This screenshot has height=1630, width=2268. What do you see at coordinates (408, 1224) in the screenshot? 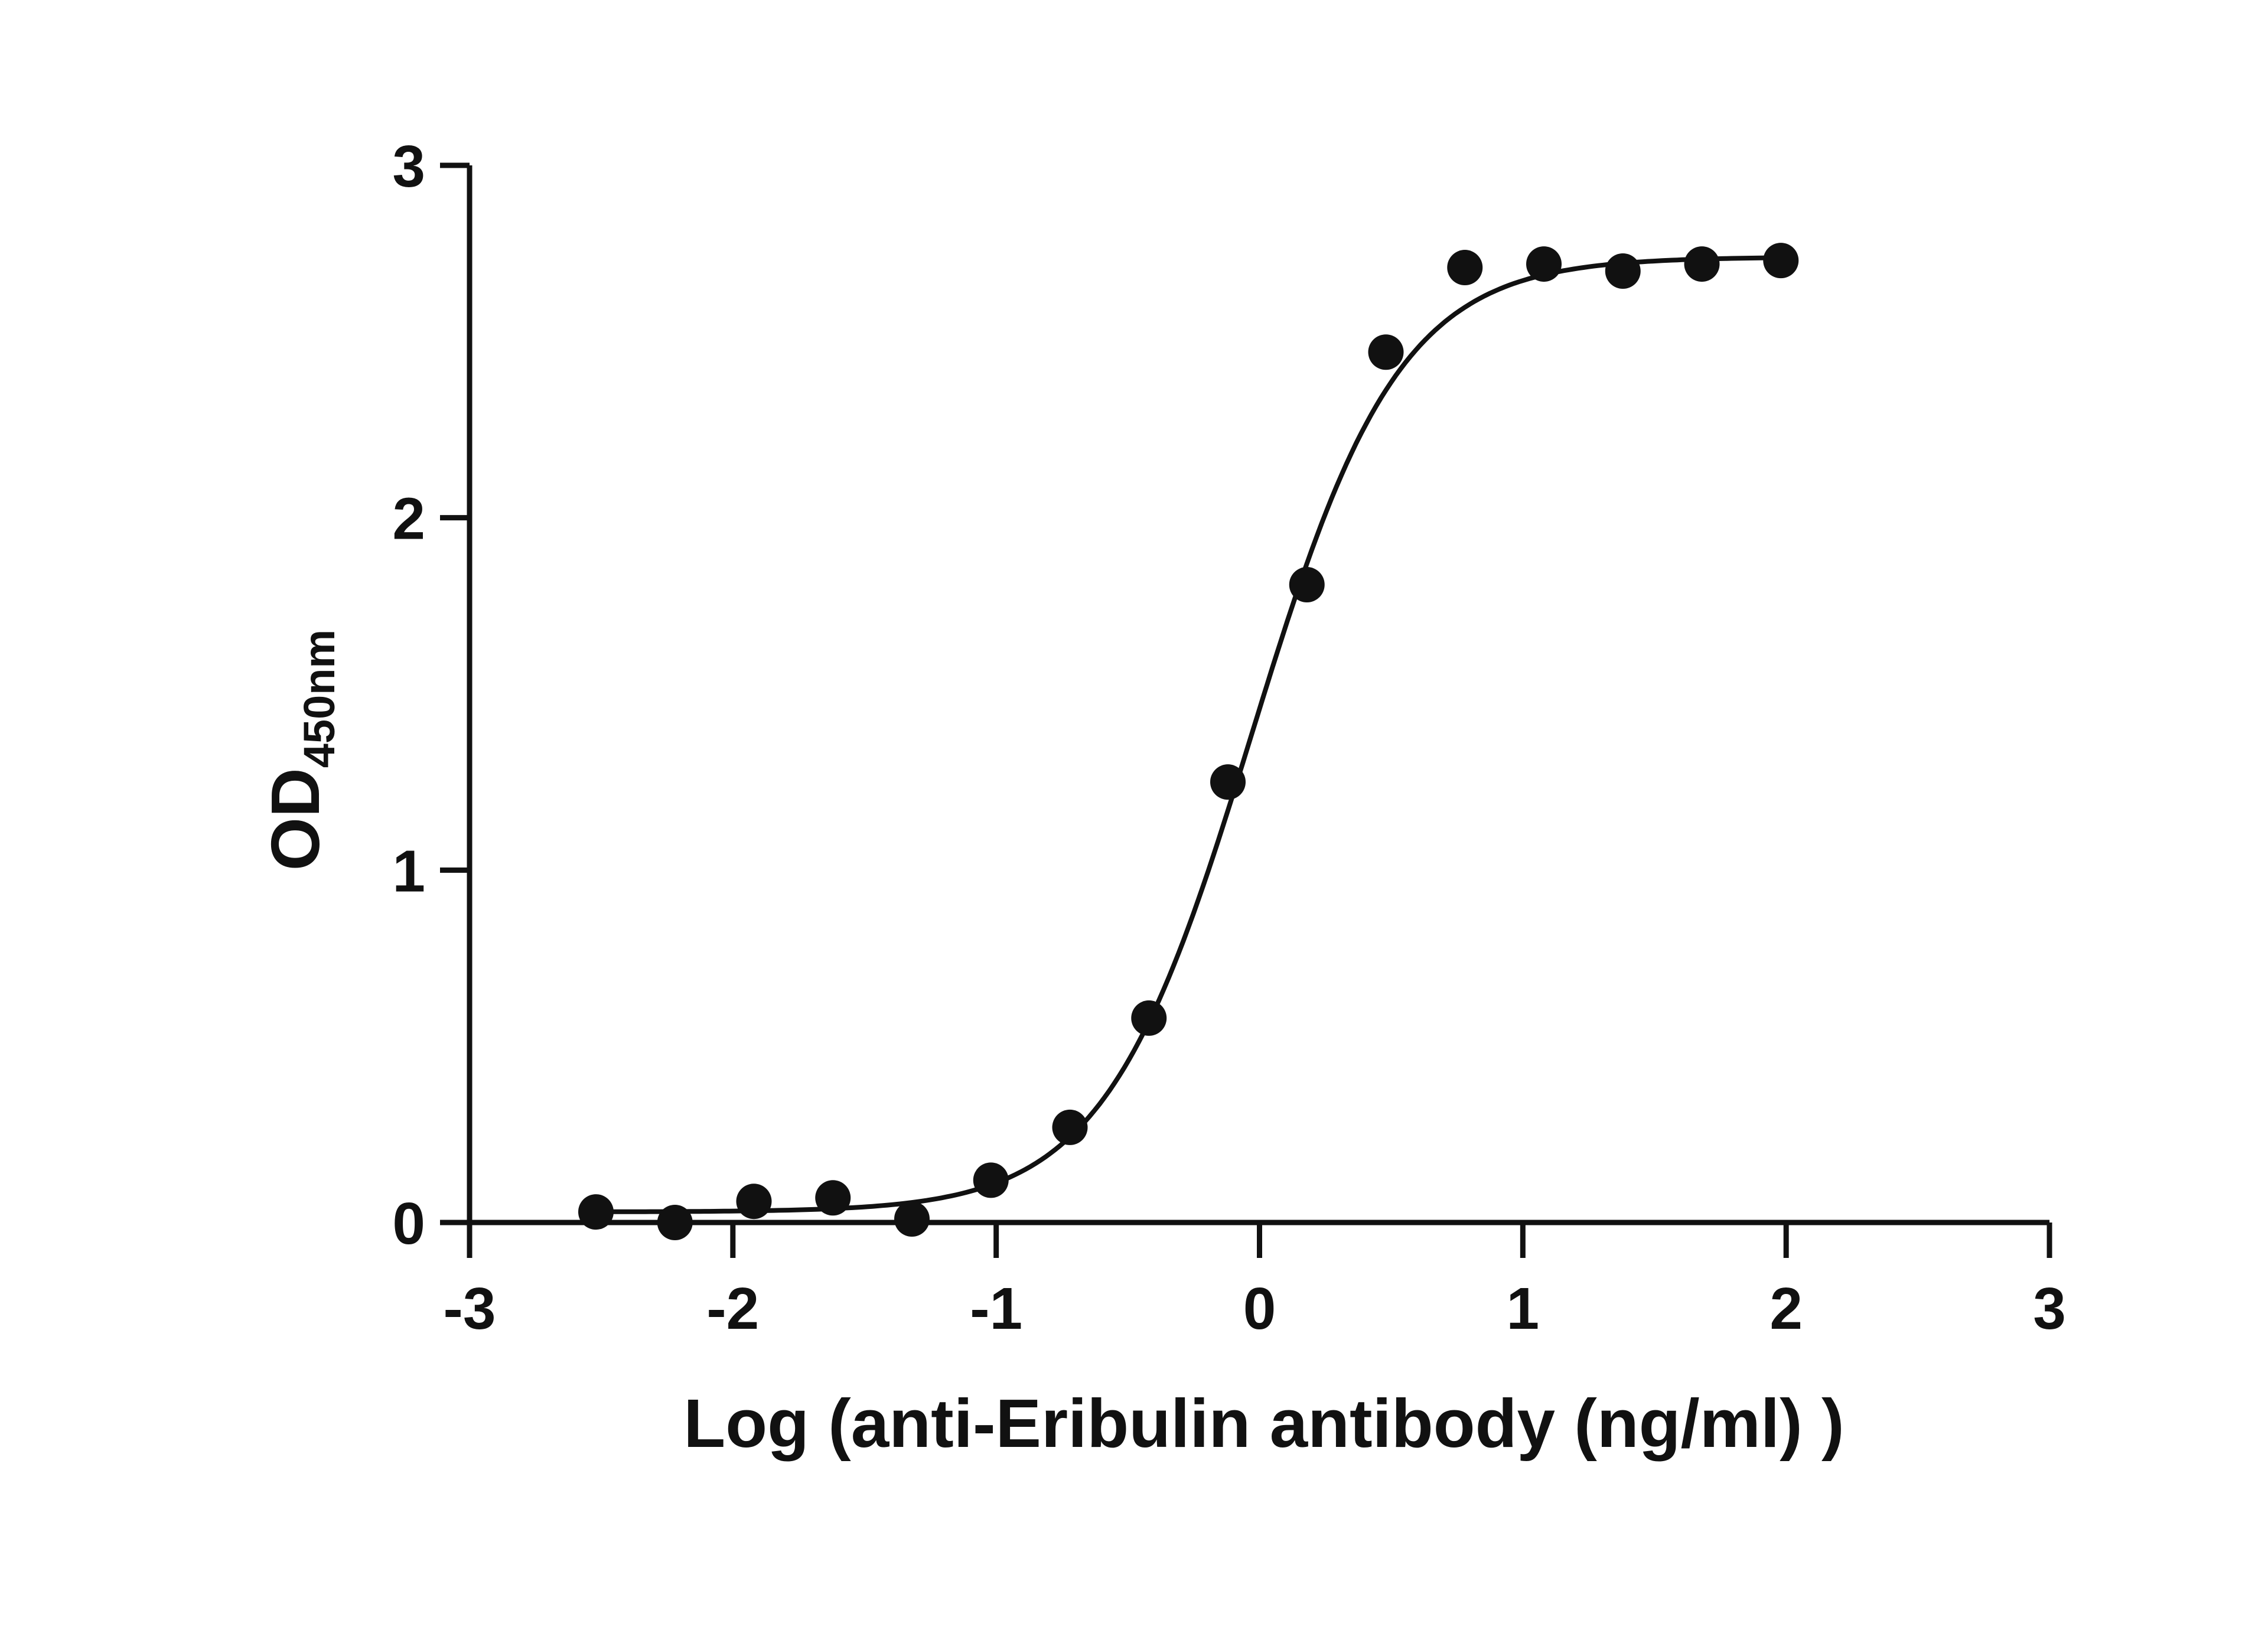
I see `y-tick-label: 0` at bounding box center [408, 1224].